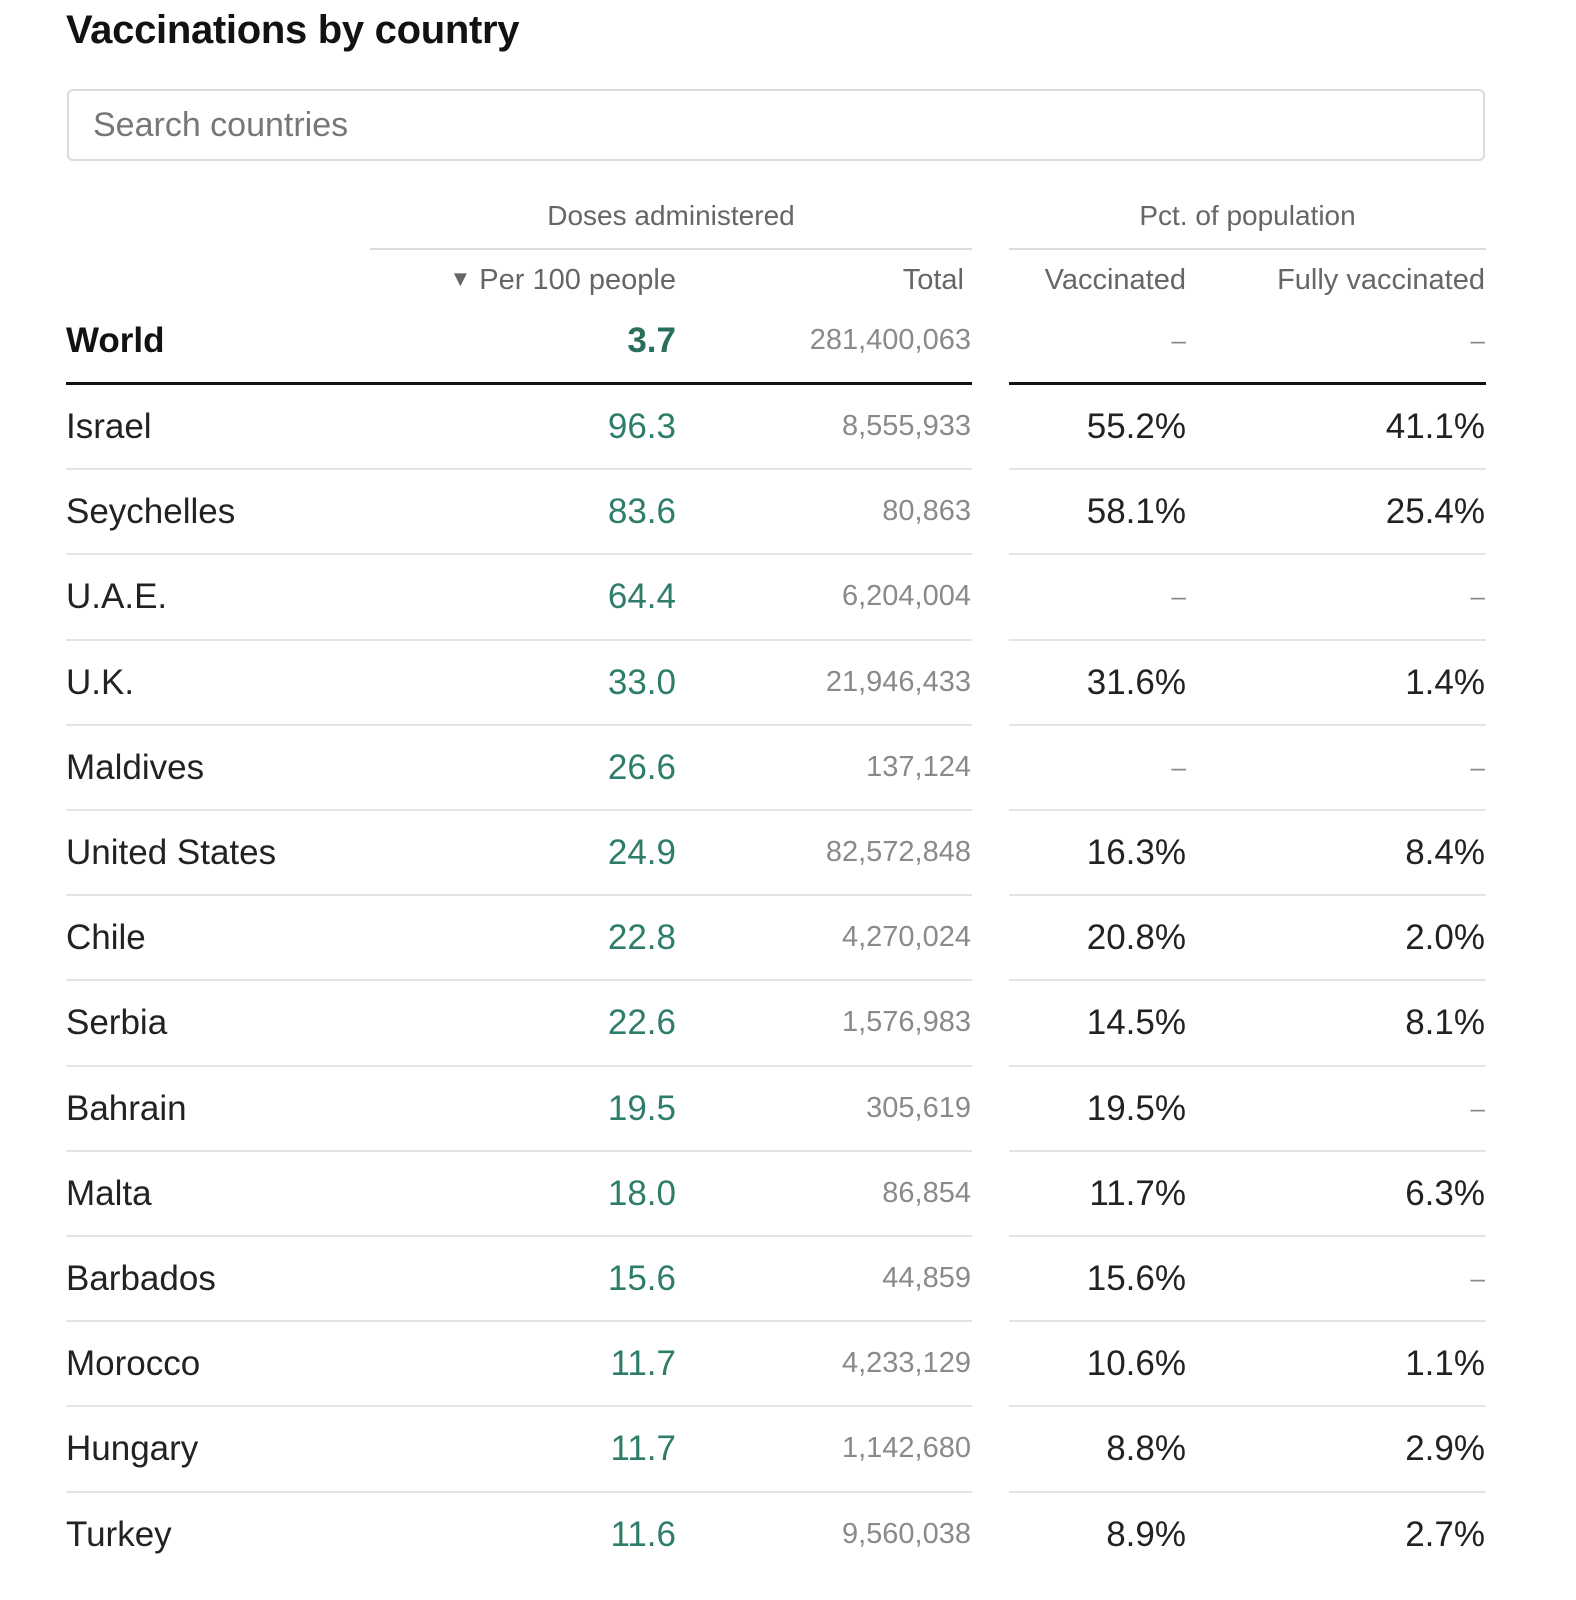 This screenshot has width=1576, height=1600. What do you see at coordinates (117, 597) in the screenshot?
I see `country-name: U.A.E.` at bounding box center [117, 597].